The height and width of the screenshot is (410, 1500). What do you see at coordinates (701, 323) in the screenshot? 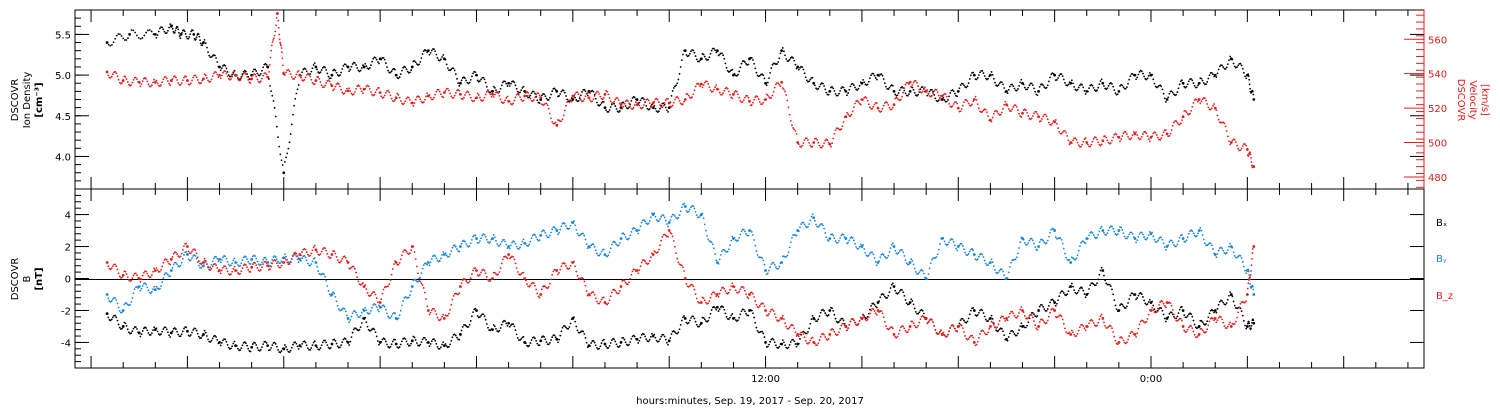
I see `bx-point` at bounding box center [701, 323].